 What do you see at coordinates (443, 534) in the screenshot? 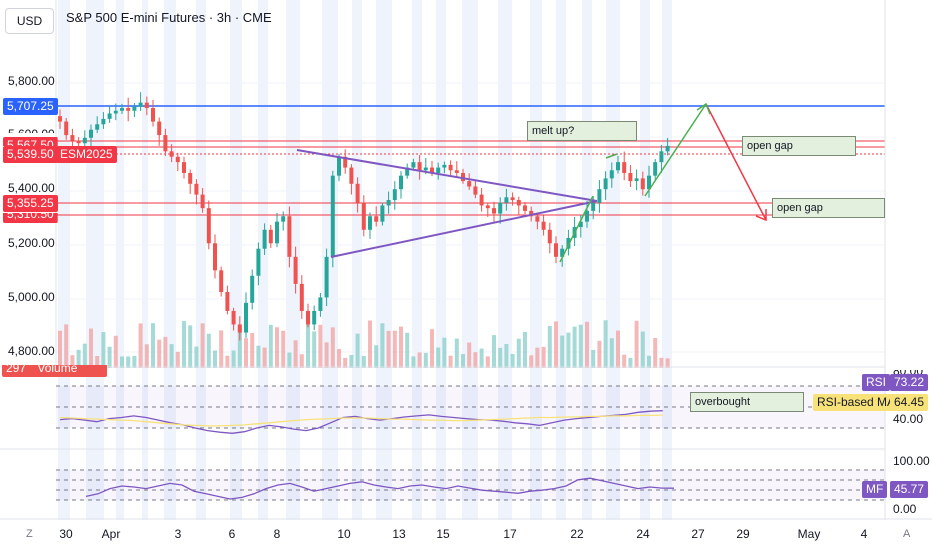
I see `date-label: 15` at bounding box center [443, 534].